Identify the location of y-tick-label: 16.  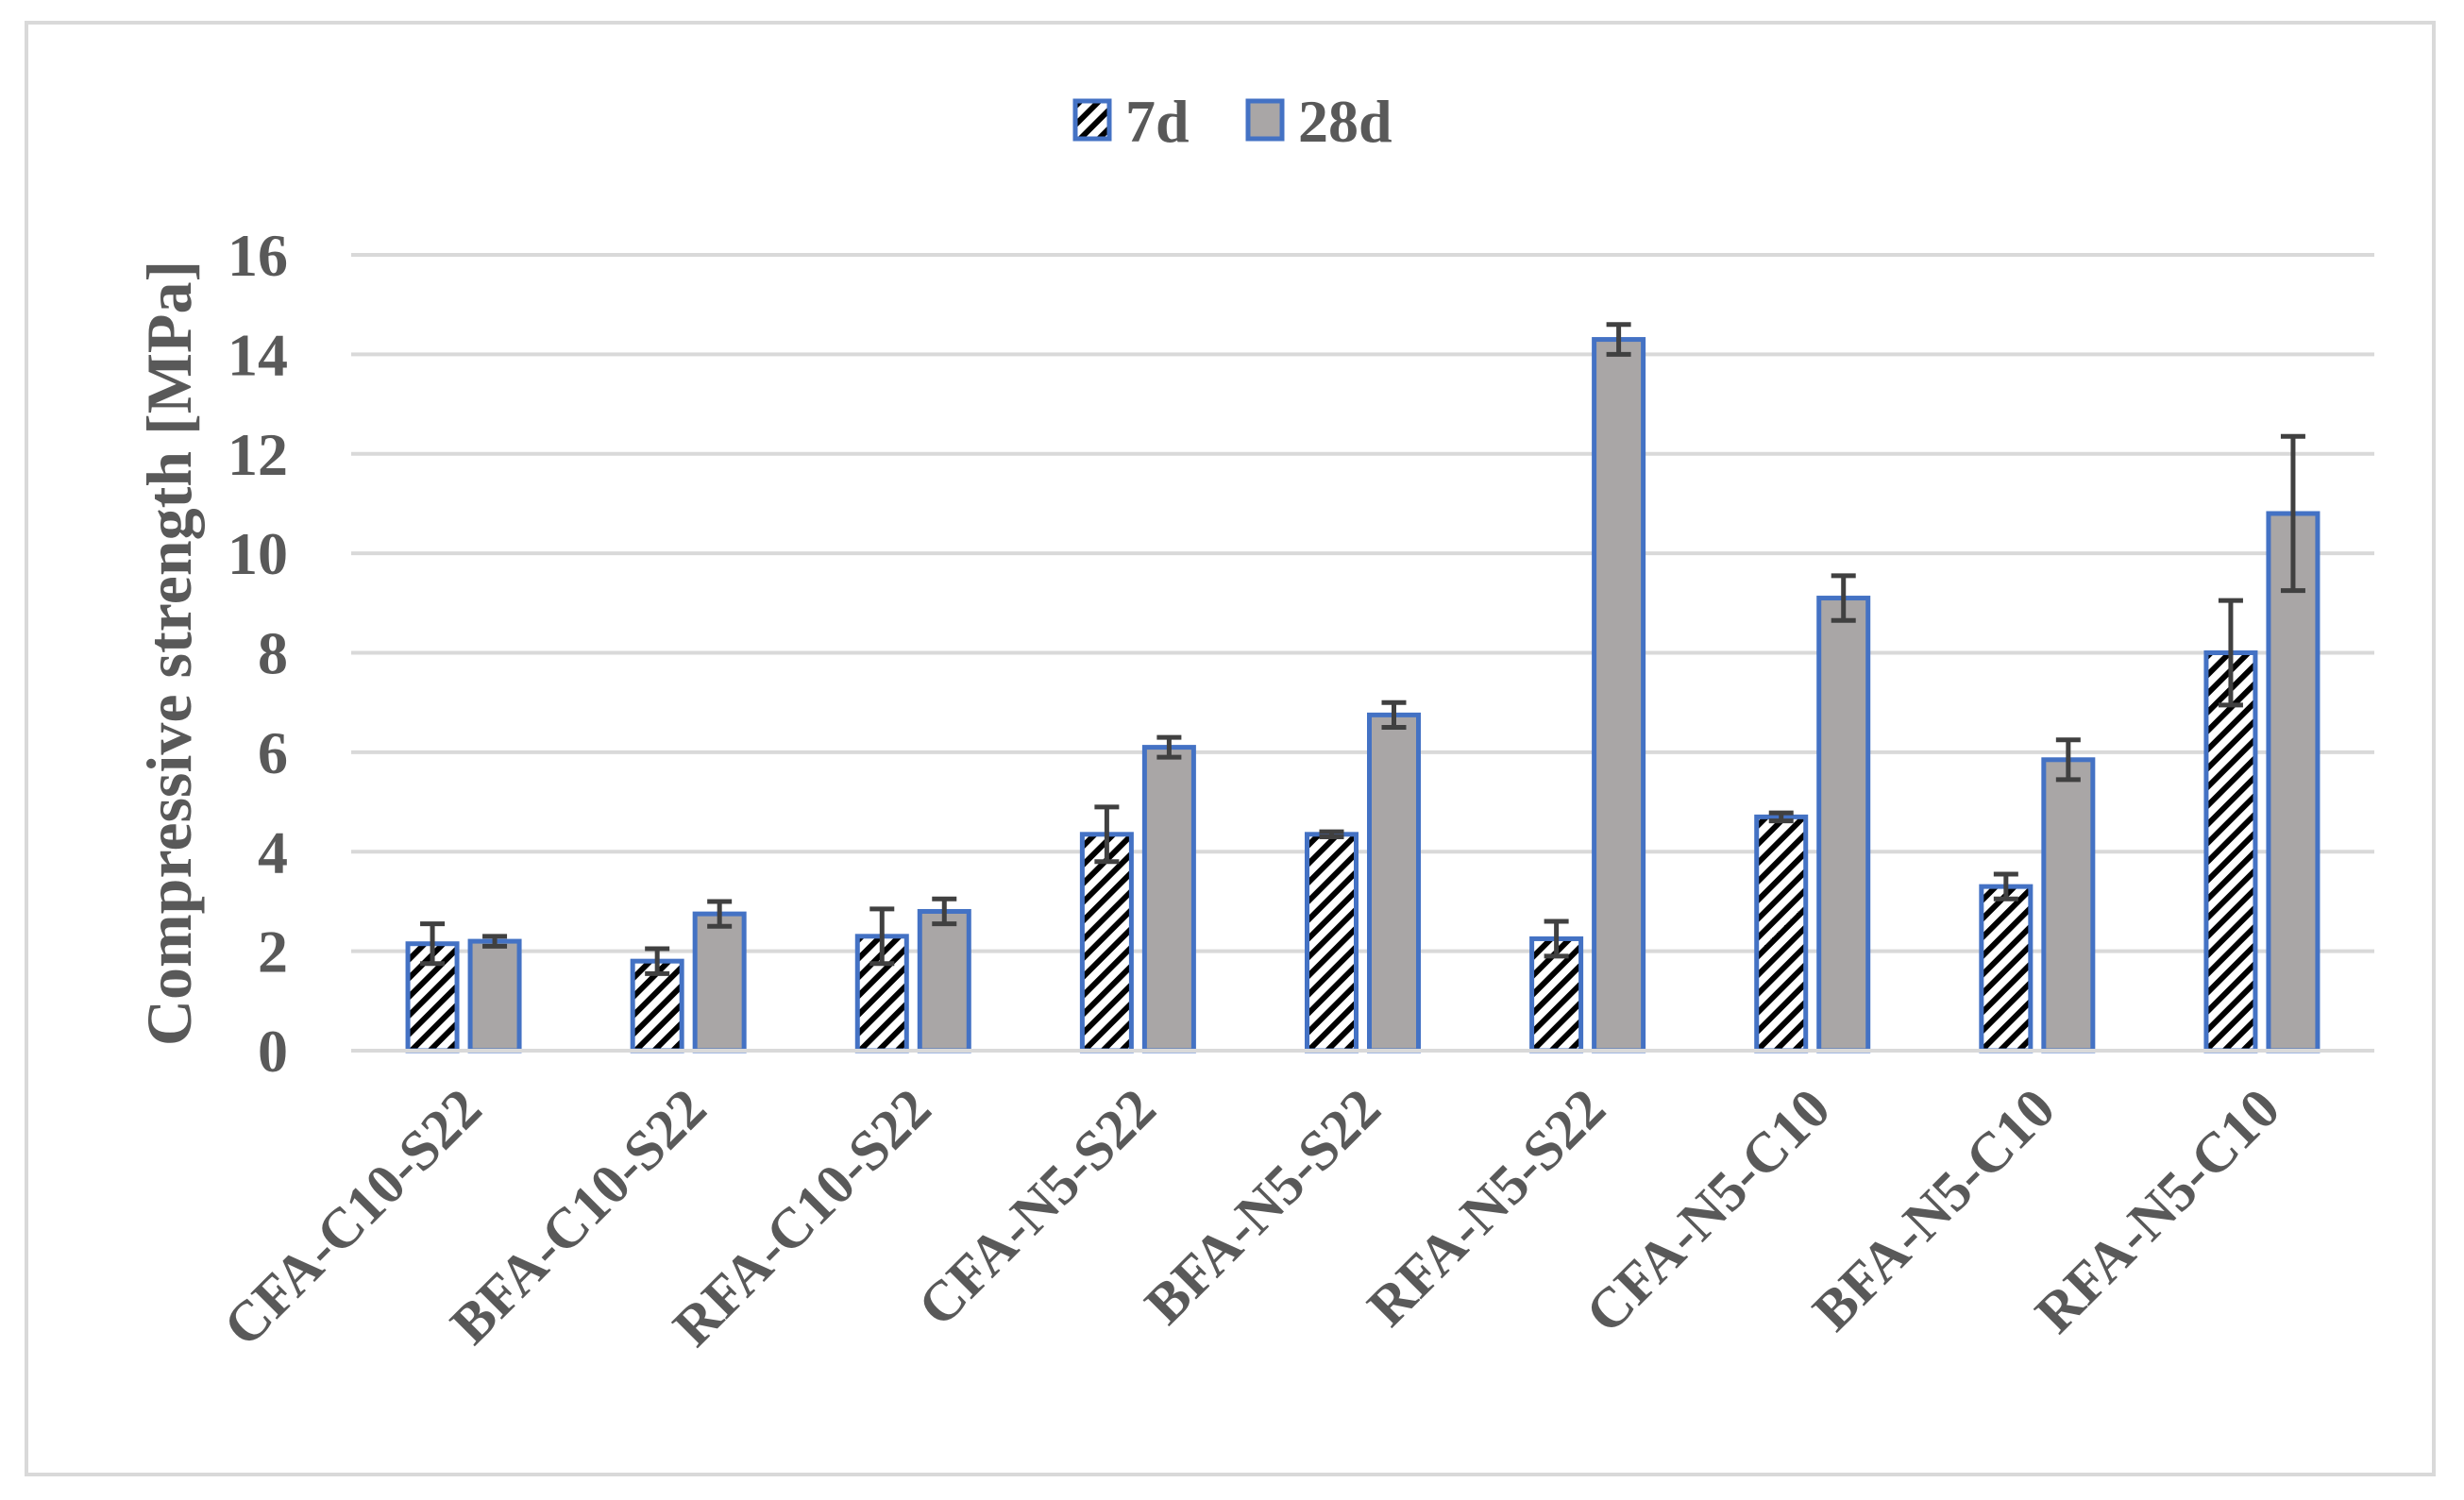
(258, 255).